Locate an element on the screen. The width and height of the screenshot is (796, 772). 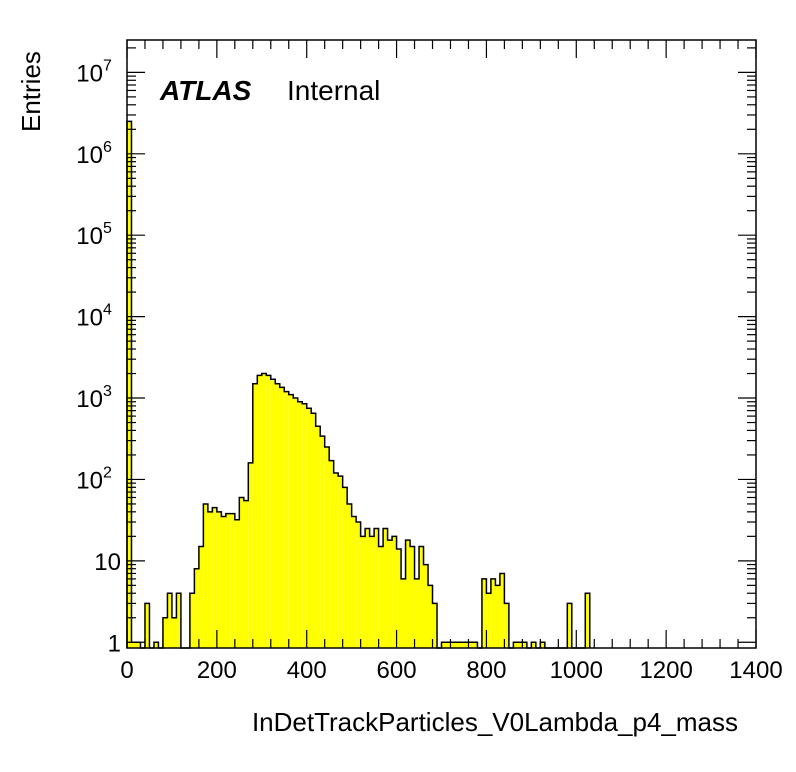
x-tick-label: 200 is located at coordinates (217, 670).